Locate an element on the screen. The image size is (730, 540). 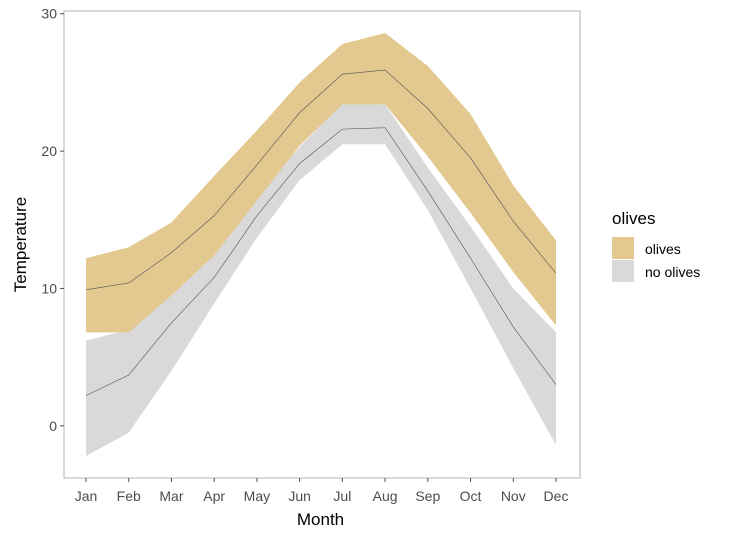
x-axis-title: Month is located at coordinates (320, 519).